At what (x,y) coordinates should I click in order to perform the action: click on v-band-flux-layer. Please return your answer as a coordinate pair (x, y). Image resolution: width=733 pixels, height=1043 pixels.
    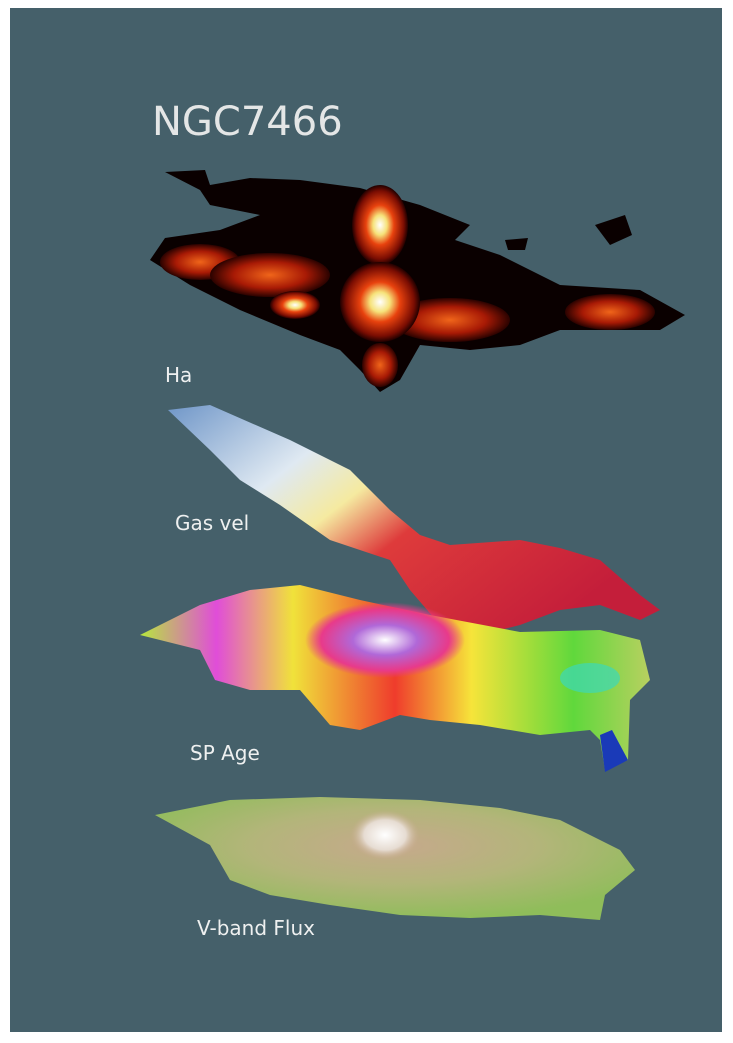
    Looking at the image, I should click on (395, 858).